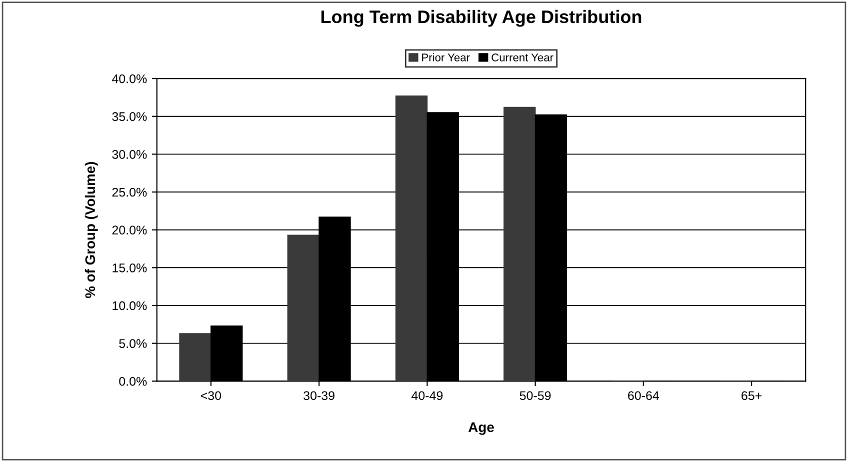 Image resolution: width=848 pixels, height=462 pixels. What do you see at coordinates (129, 230) in the screenshot?
I see `y-tick-label: 20.0%` at bounding box center [129, 230].